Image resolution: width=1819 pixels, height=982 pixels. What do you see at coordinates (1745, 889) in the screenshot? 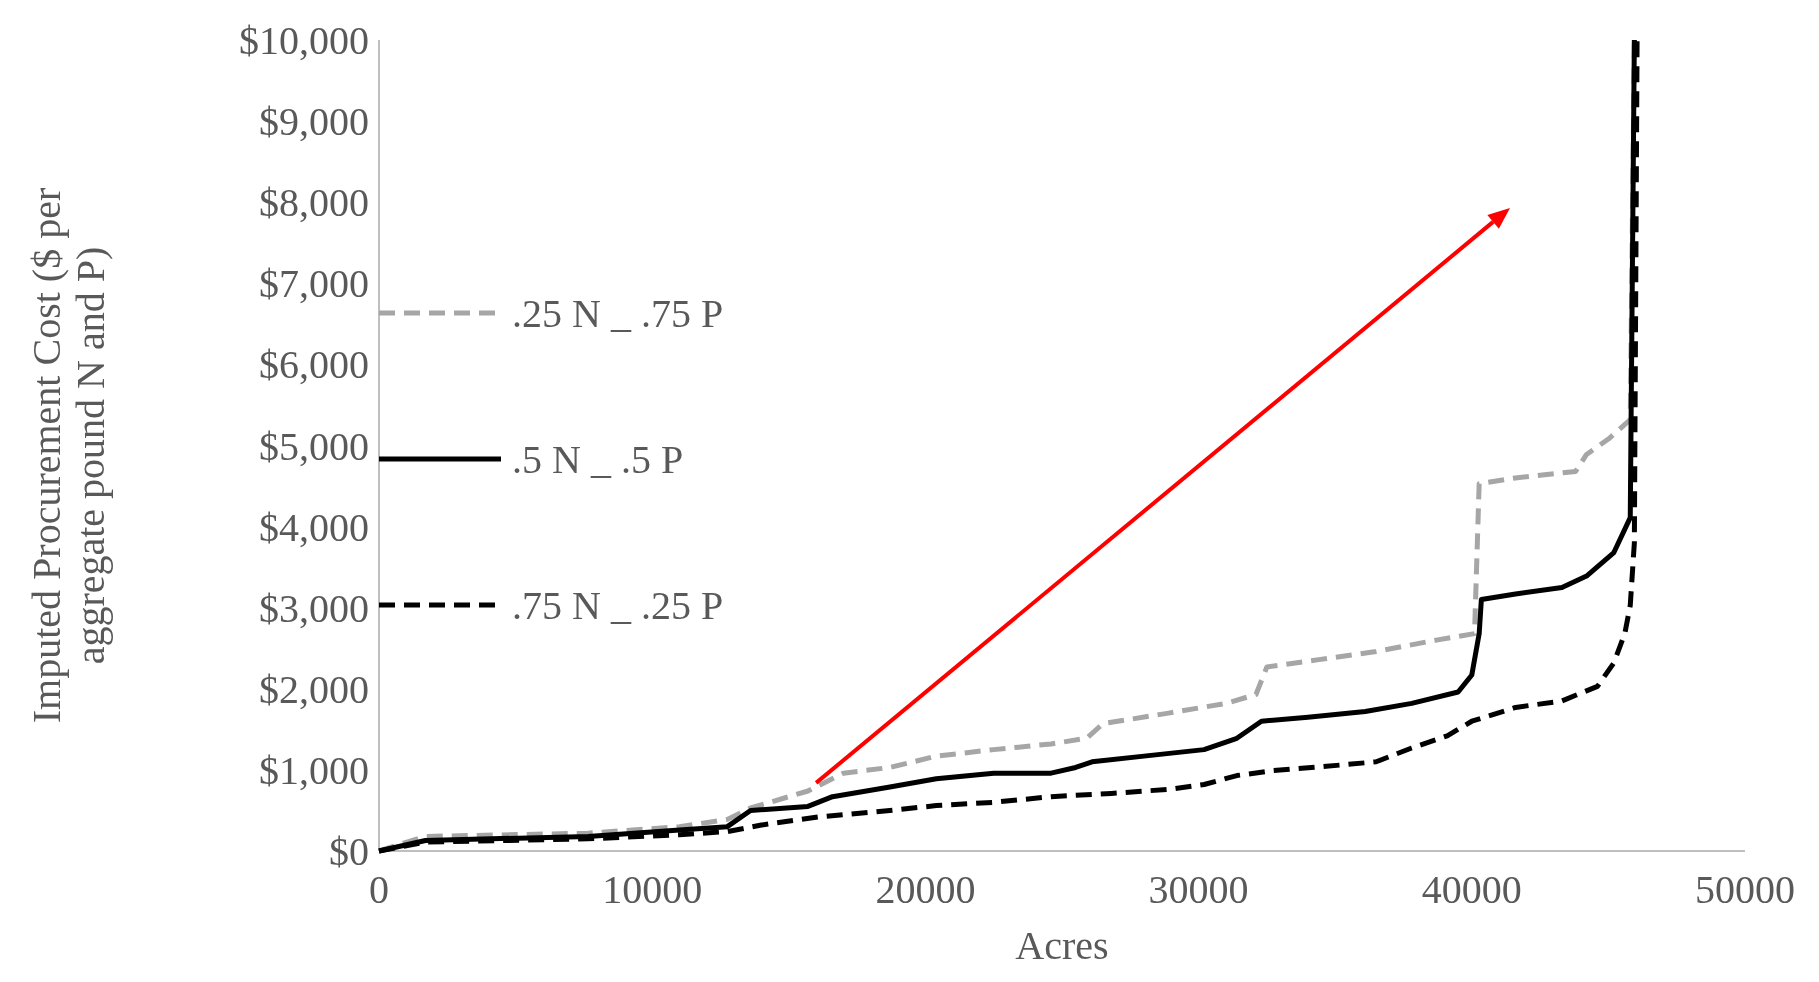
I see `x-tick-label: 50000` at bounding box center [1745, 889].